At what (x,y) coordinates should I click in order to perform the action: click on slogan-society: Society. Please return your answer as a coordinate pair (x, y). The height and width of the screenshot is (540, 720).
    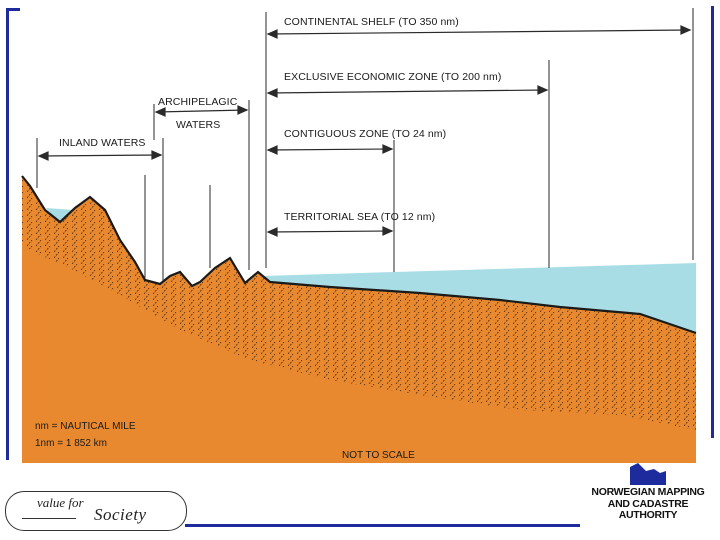
    Looking at the image, I should click on (120, 514).